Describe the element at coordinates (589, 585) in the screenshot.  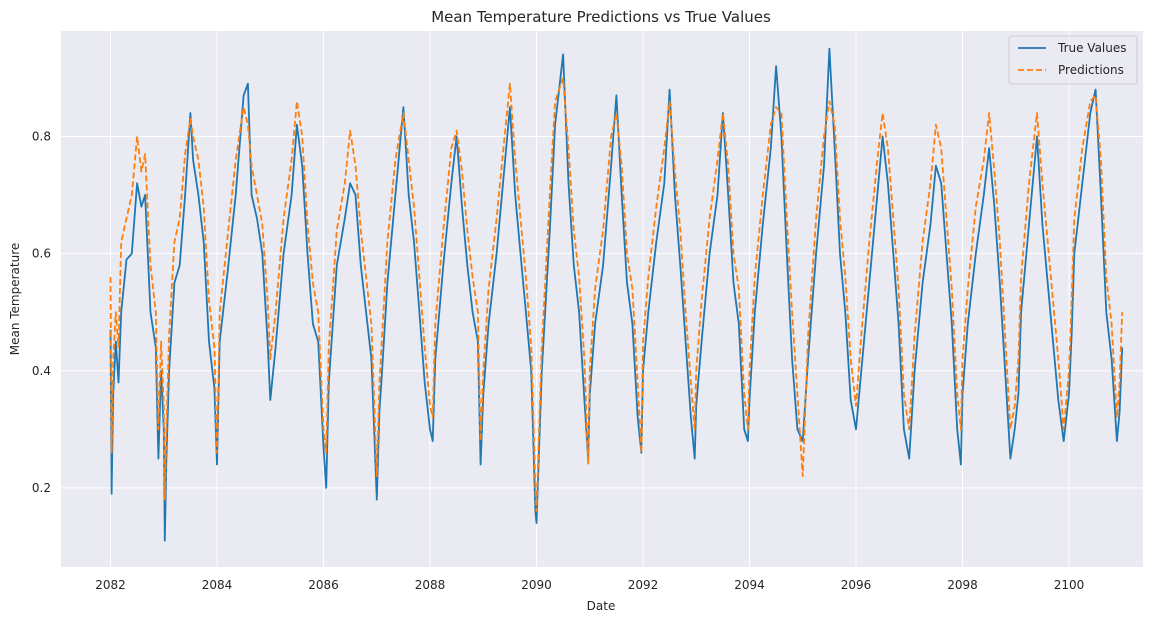
I see `x-axis-ticks: 2082 2084 2086 2088 2090 2092 2094 2096 2098 2100` at that location.